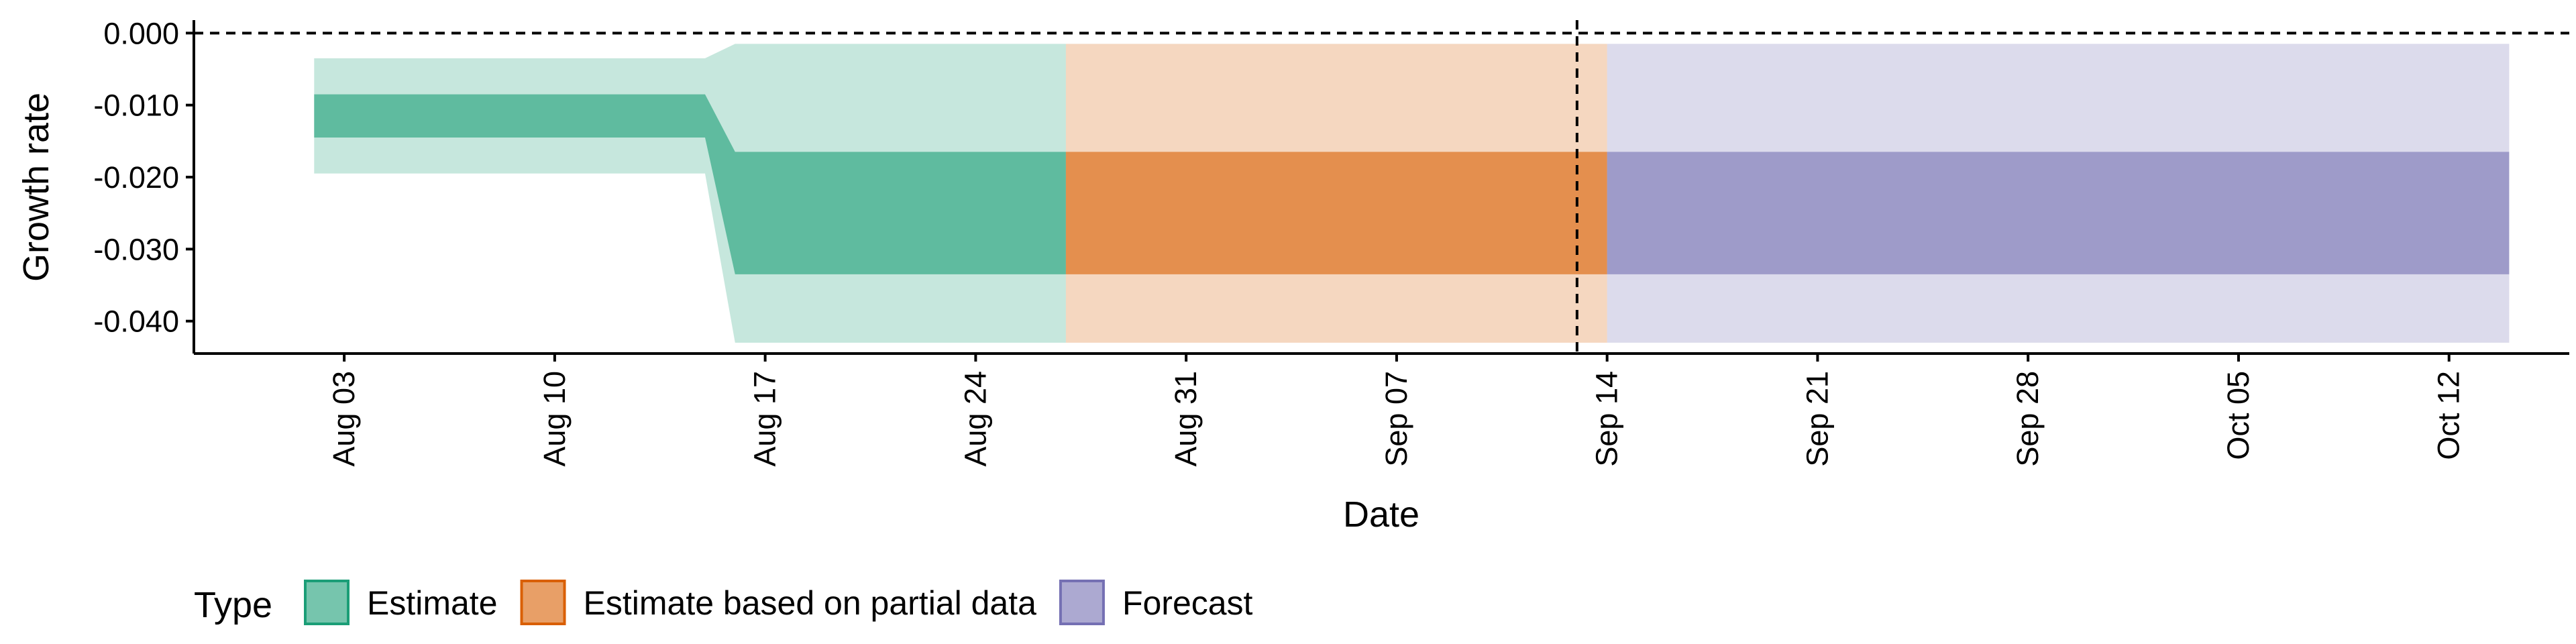  What do you see at coordinates (765, 419) in the screenshot?
I see `x-tick-label: Aug 17` at bounding box center [765, 419].